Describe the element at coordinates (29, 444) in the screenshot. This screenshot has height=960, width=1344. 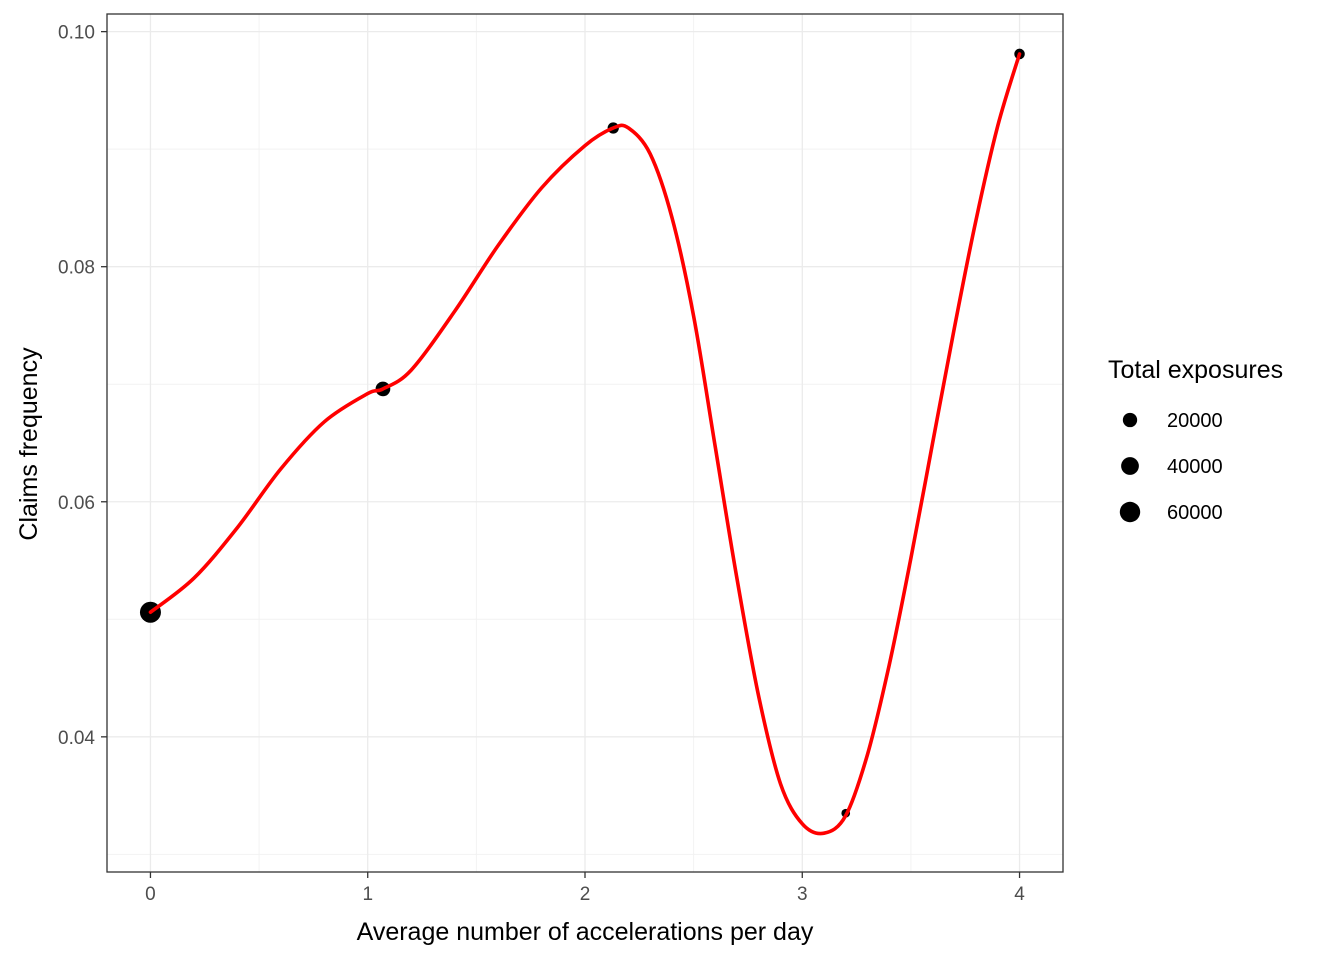
I see `y-axis-title: Claims frequency` at that location.